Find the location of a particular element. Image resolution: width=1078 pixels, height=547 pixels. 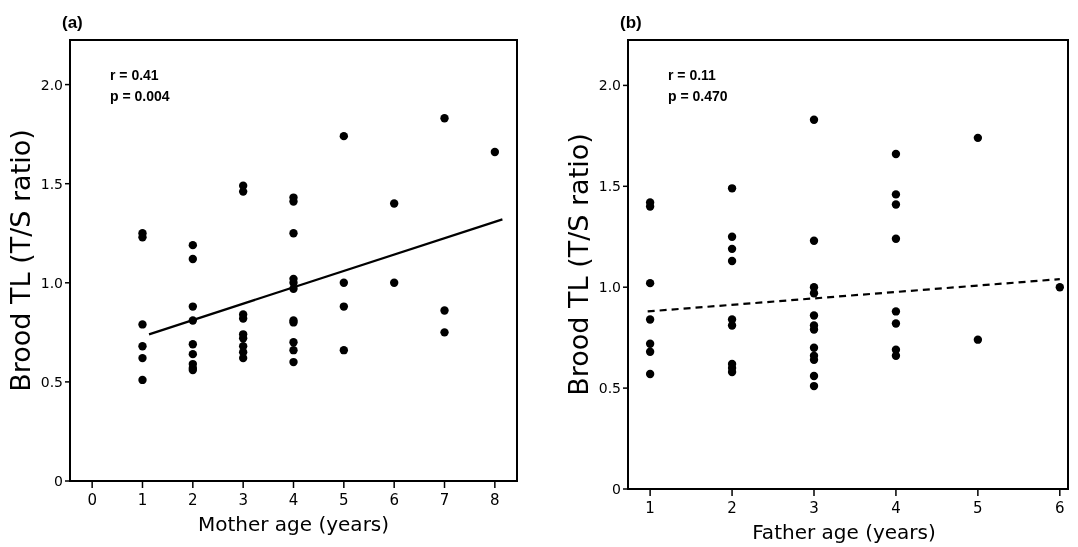

chart-title: (a) is located at coordinates (72, 22).